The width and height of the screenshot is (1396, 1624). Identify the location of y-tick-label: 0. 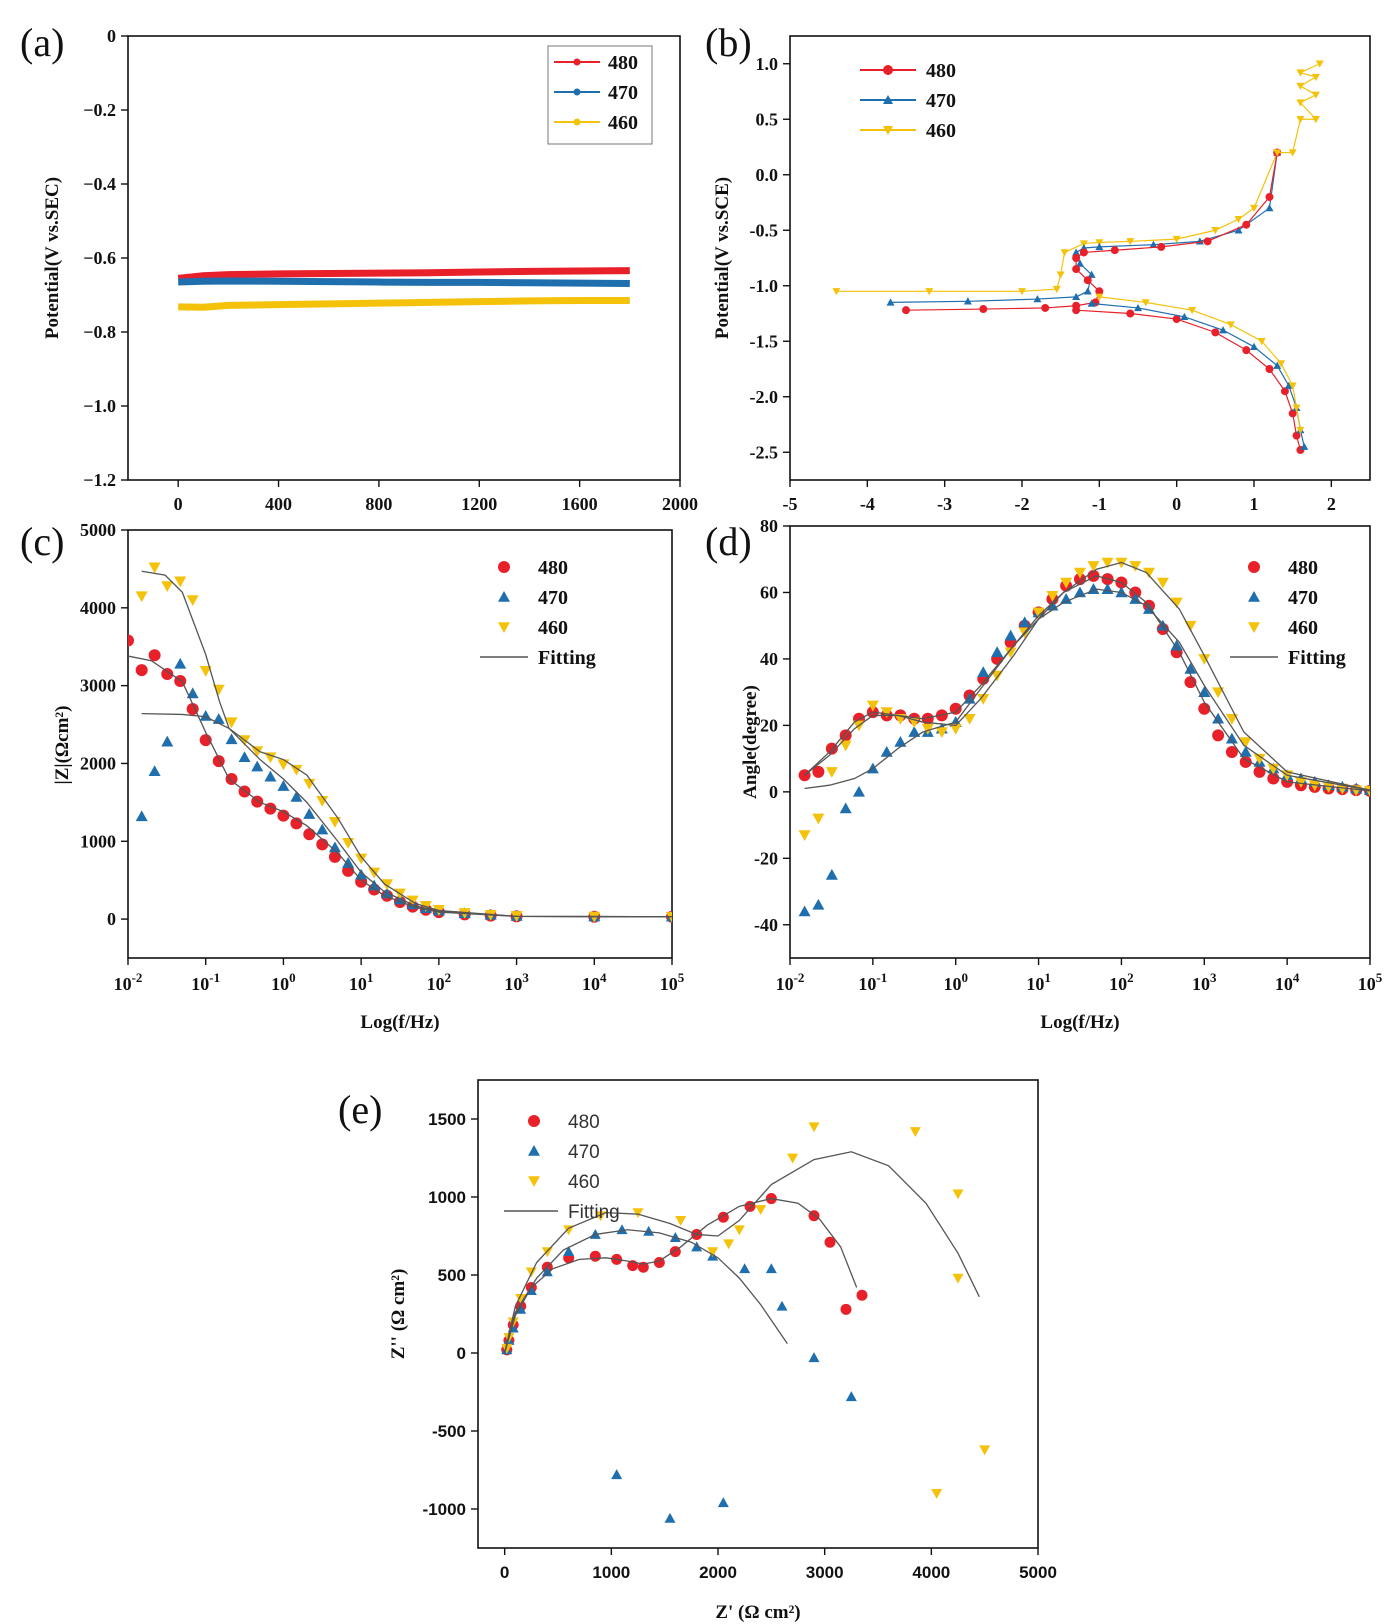
(111, 919).